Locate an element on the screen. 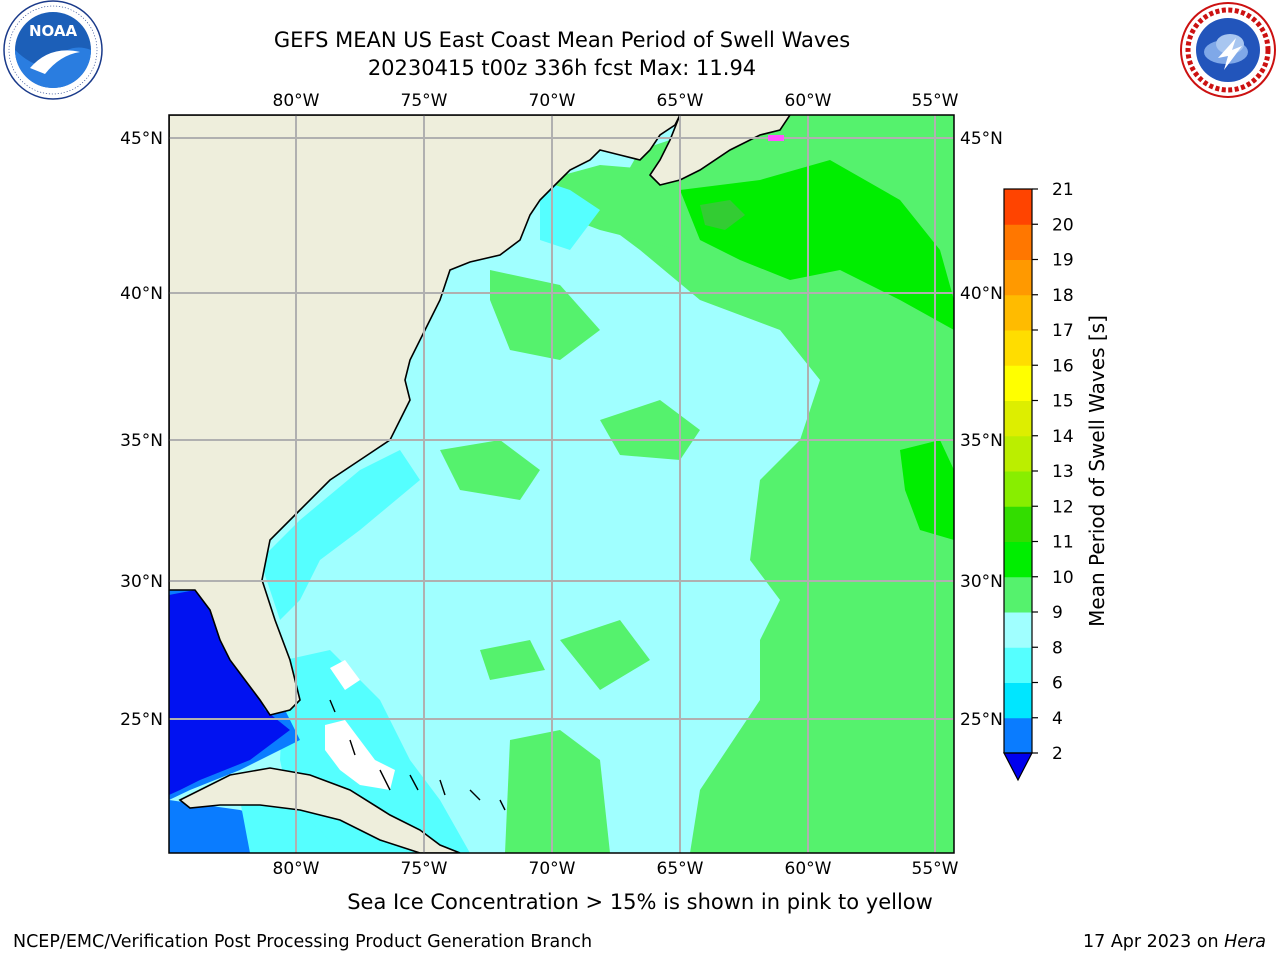 The height and width of the screenshot is (960, 1280). lat-labels-right: 45°N 40°N 35°N 30°N 25°N is located at coordinates (981, 429).